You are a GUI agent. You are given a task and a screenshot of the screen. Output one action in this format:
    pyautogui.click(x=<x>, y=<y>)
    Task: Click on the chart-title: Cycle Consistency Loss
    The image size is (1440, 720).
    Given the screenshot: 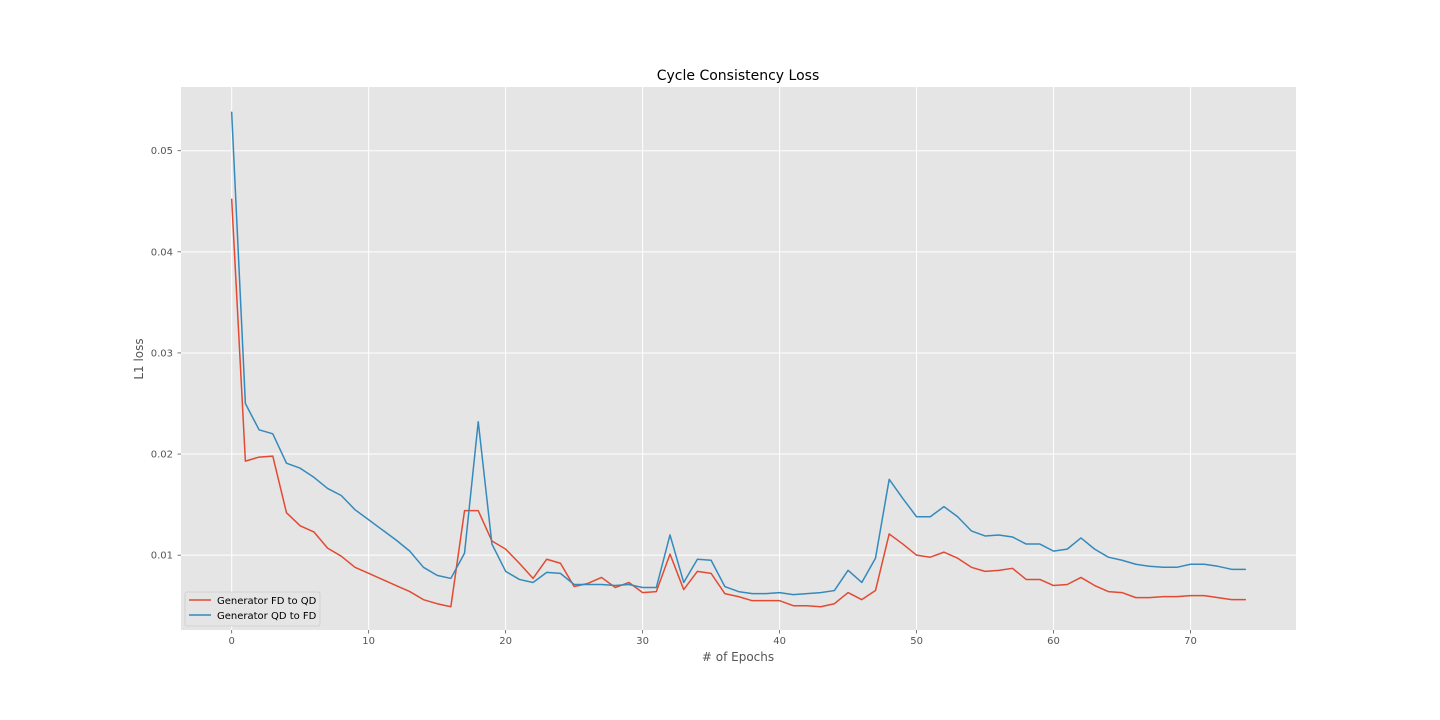 What is the action you would take?
    pyautogui.click(x=738, y=76)
    